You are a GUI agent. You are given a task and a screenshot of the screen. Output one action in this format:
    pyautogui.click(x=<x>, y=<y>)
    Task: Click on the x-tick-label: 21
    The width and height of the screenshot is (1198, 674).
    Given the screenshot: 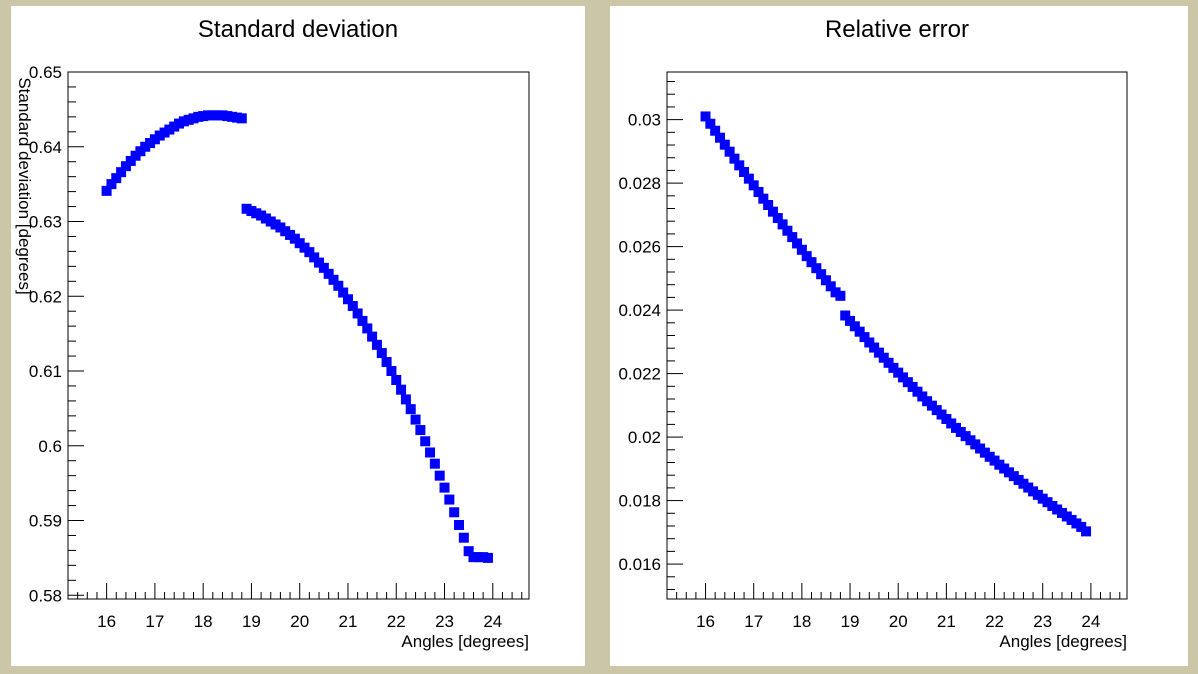 What is the action you would take?
    pyautogui.click(x=946, y=621)
    